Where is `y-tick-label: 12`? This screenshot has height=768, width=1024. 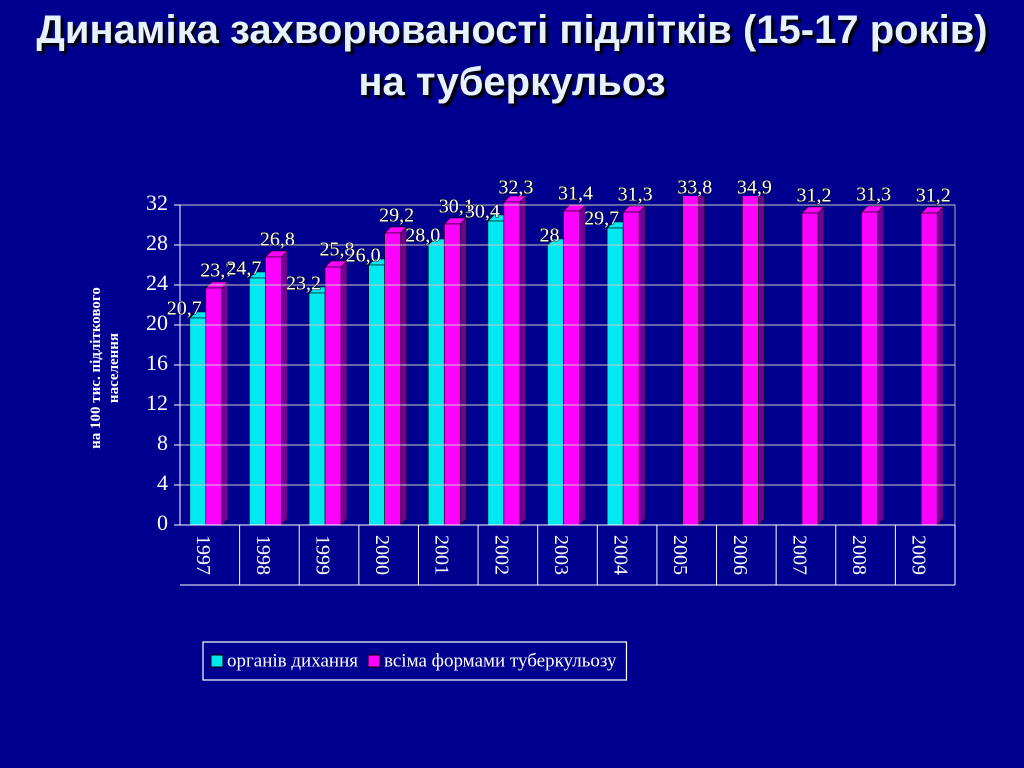 y-tick-label: 12 is located at coordinates (157, 402).